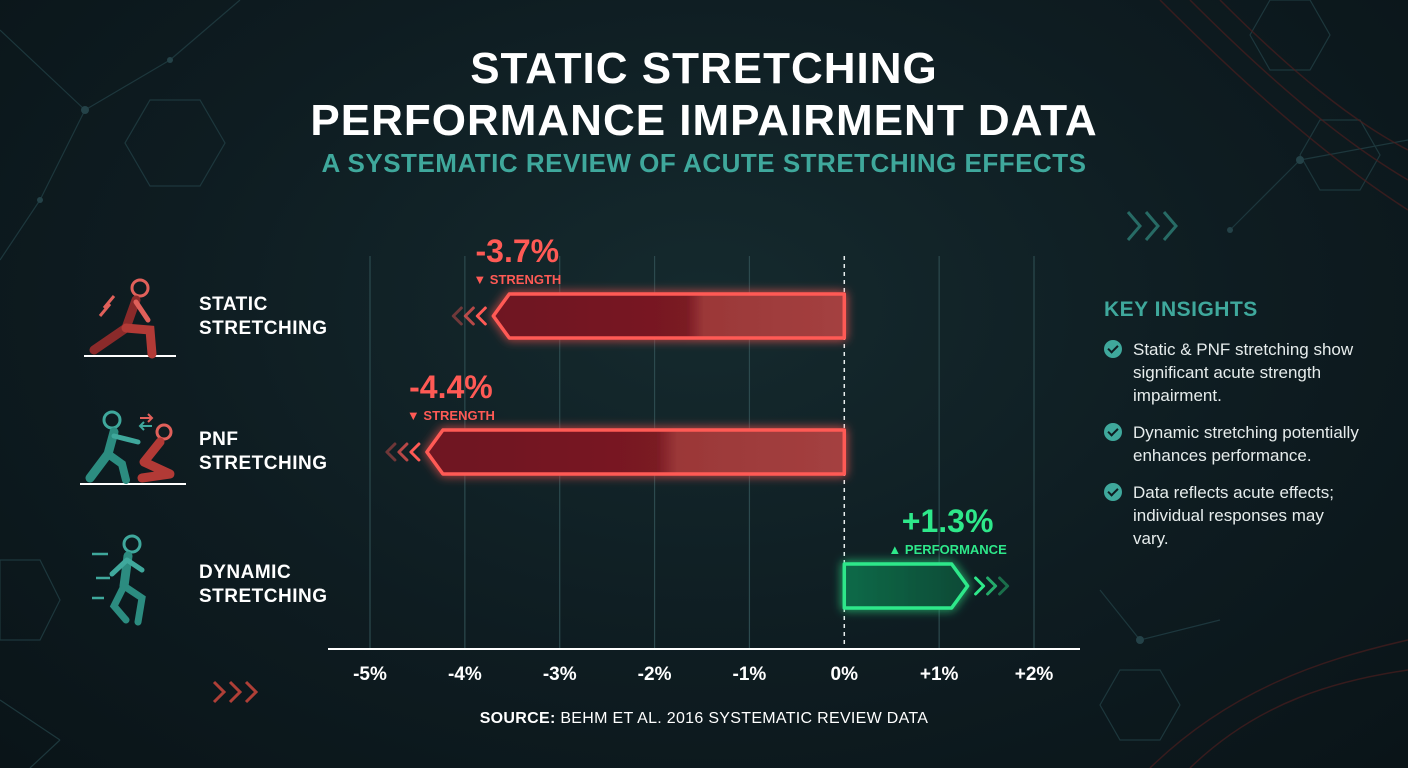 This screenshot has width=1408, height=768. I want to click on row-label-pnf: PNF STRETCHING, so click(263, 452).